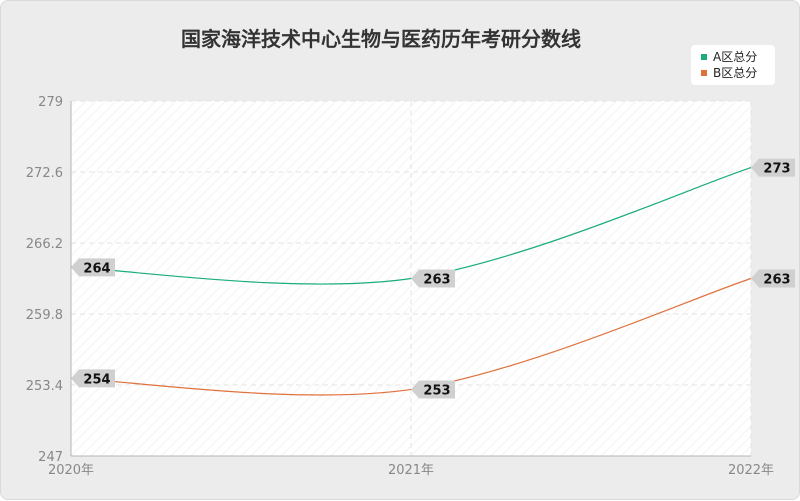  I want to click on y-tick-label: 279, so click(50, 102).